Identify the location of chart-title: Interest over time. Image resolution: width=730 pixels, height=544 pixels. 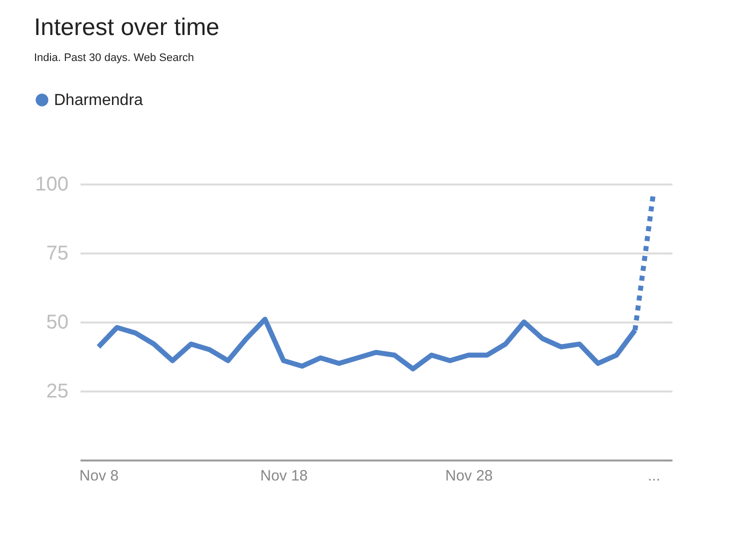
(127, 27).